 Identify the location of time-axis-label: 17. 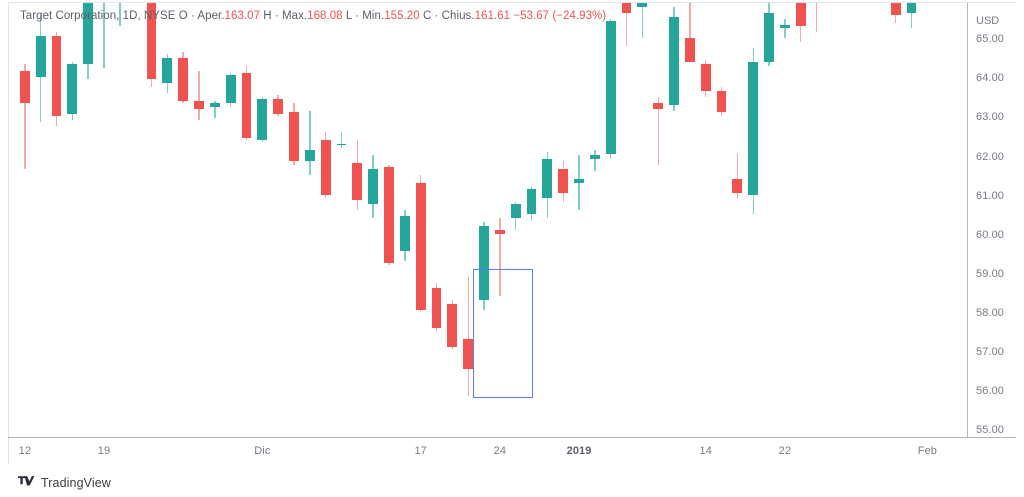
(420, 451).